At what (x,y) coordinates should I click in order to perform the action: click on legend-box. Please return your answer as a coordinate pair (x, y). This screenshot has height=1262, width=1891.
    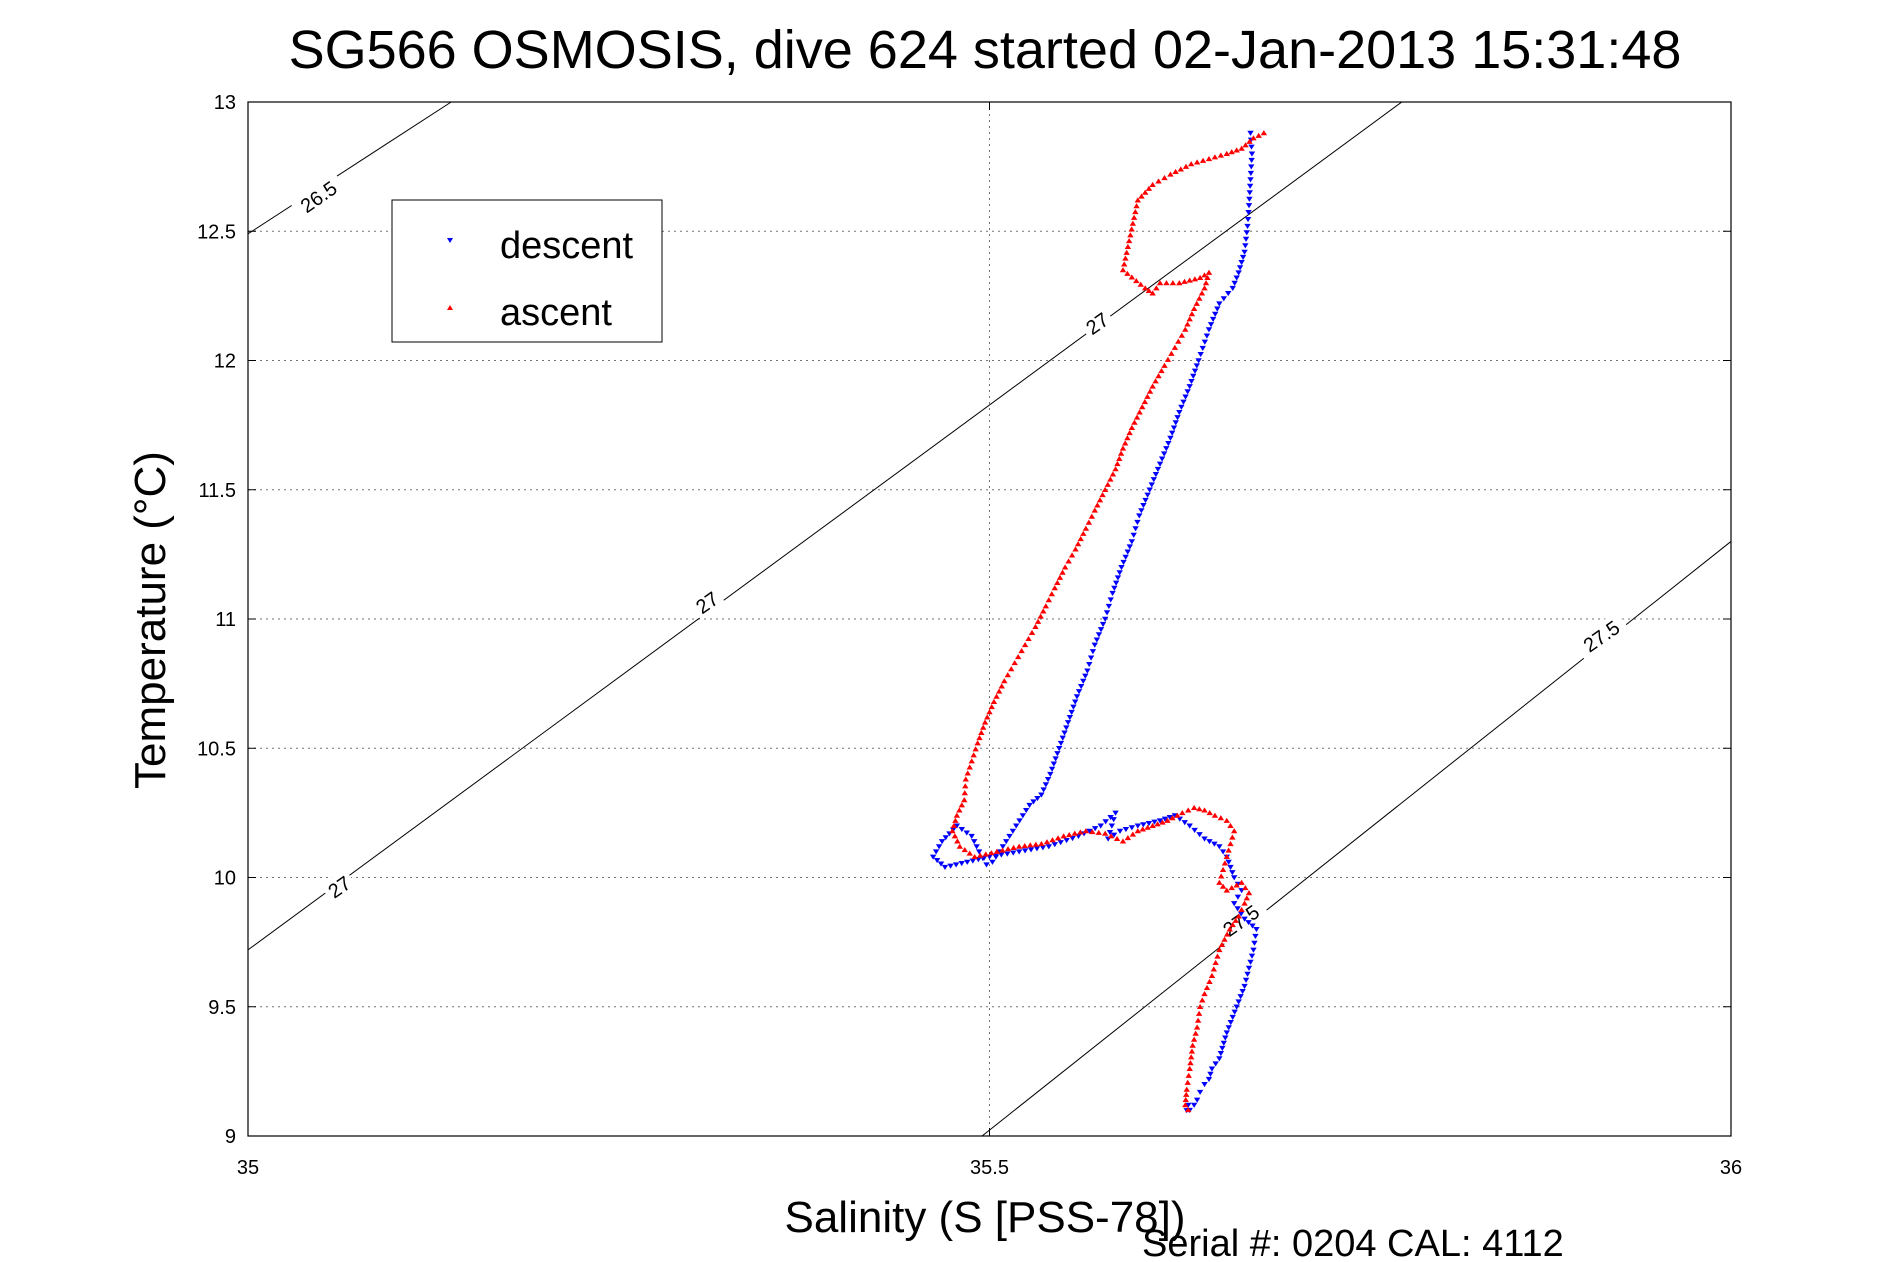
    Looking at the image, I should click on (527, 271).